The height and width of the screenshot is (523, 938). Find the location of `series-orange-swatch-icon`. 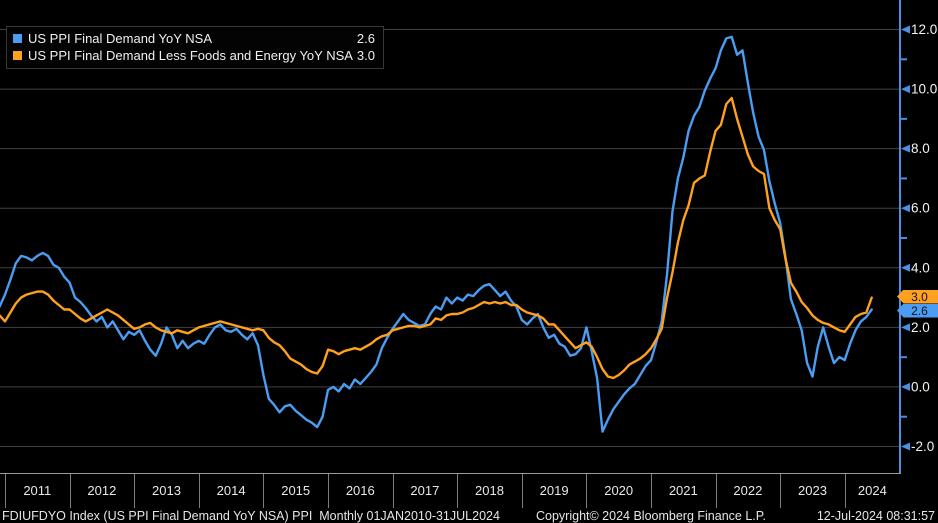

series-orange-swatch-icon is located at coordinates (17, 55).